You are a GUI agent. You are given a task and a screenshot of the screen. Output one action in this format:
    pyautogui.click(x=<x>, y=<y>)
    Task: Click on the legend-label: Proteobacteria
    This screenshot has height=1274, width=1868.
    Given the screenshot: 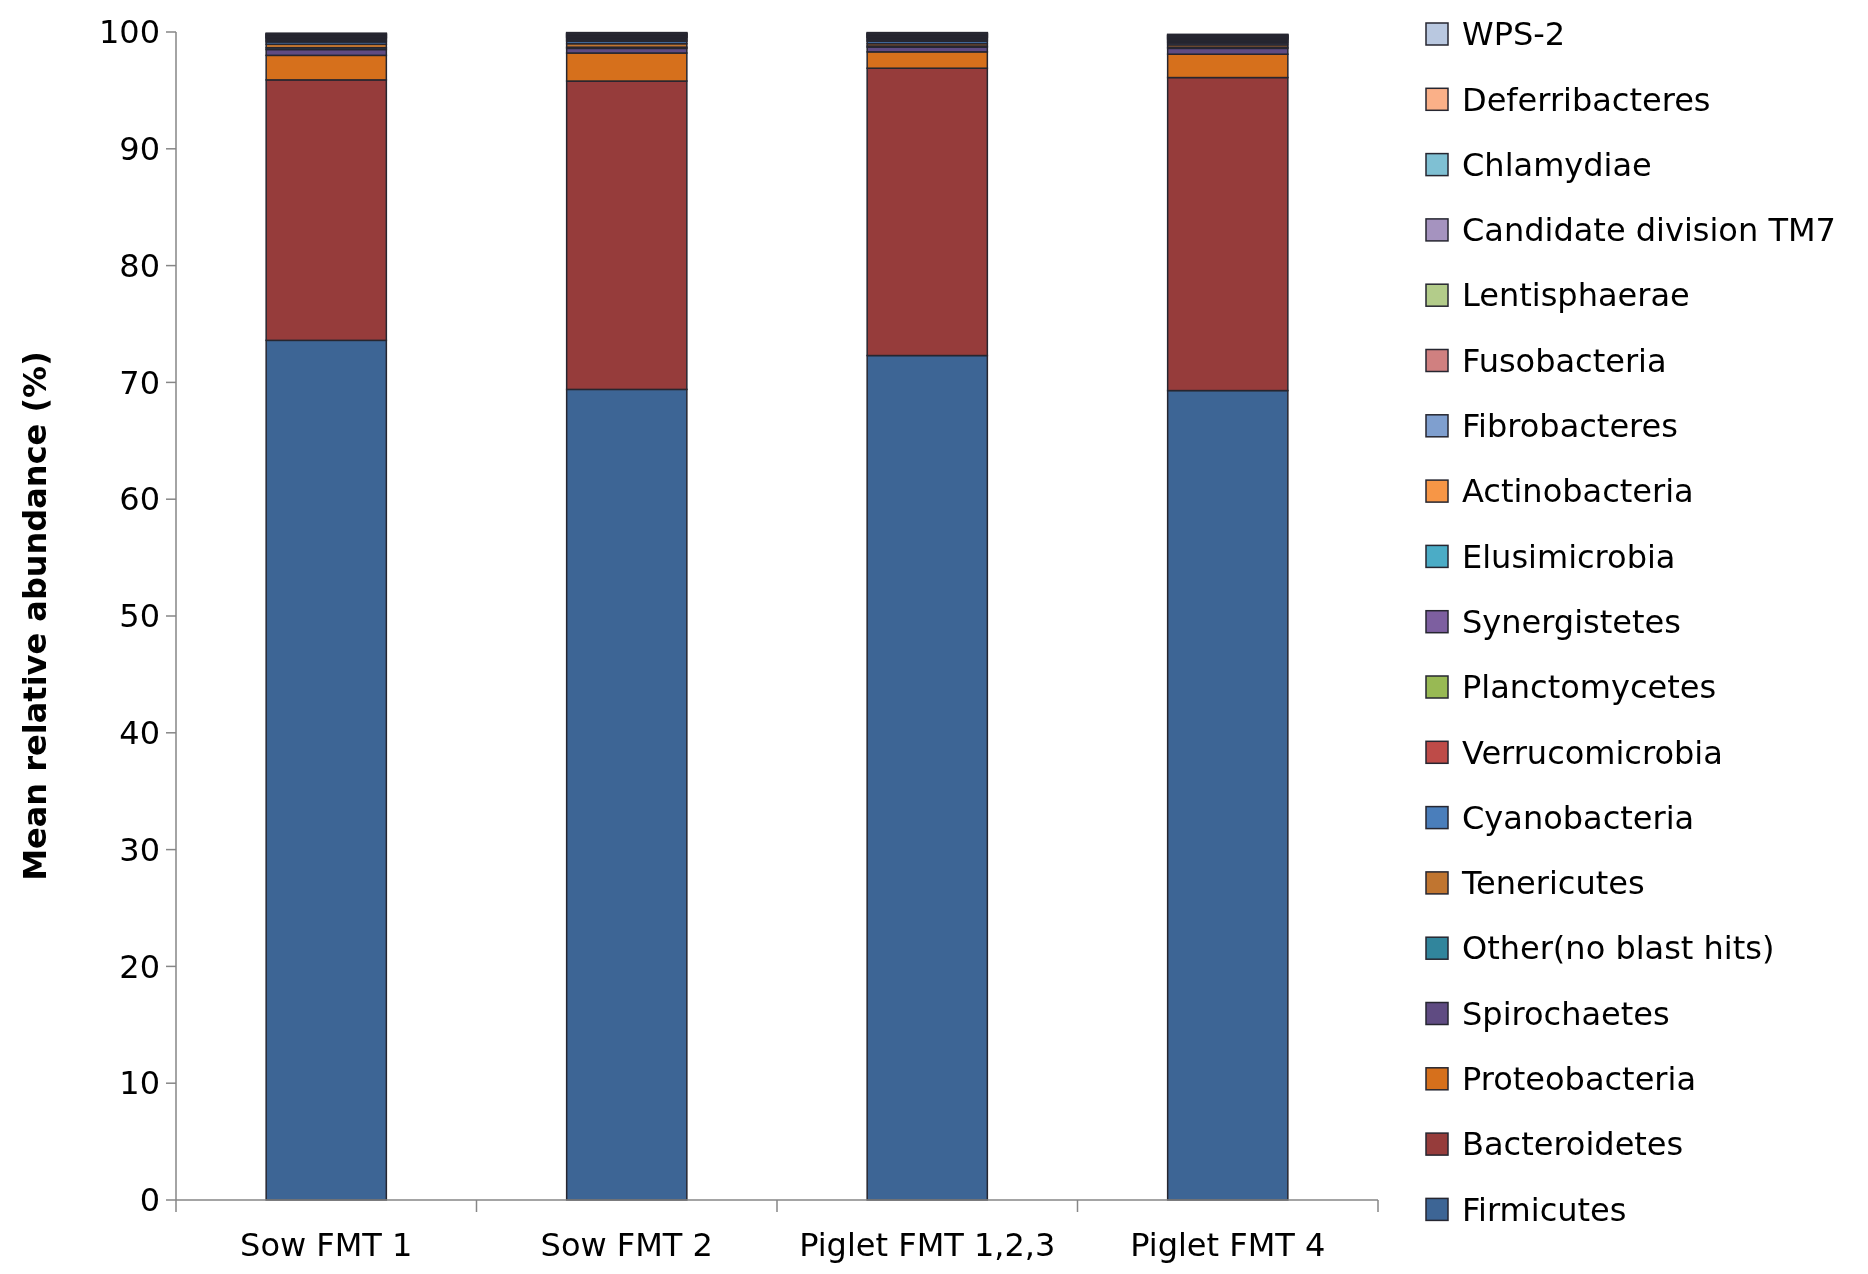 What is the action you would take?
    pyautogui.click(x=1579, y=1079)
    